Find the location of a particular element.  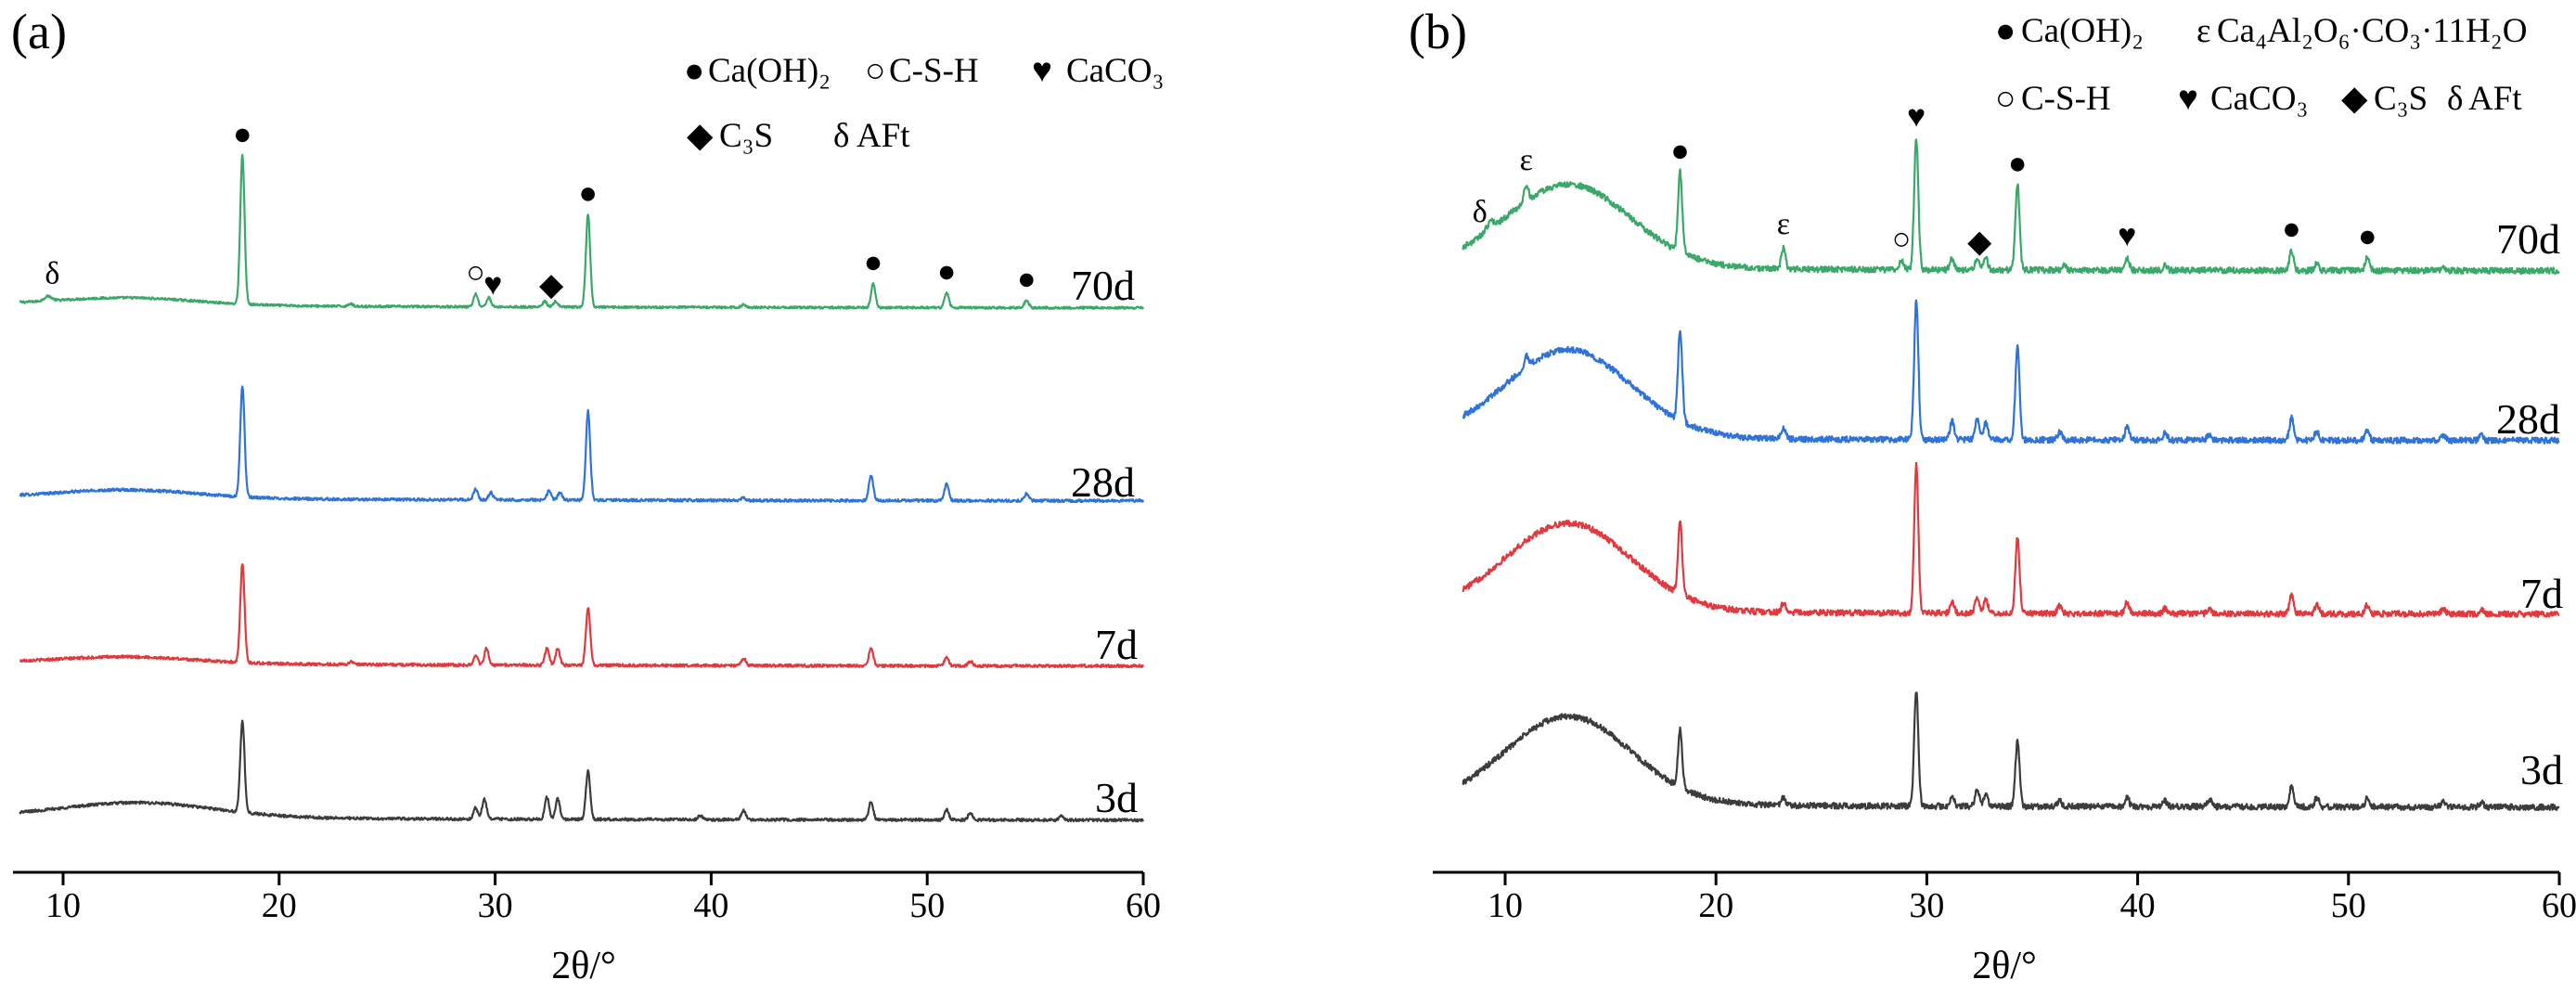

peak-marker-b-7: ● is located at coordinates (2018, 164).